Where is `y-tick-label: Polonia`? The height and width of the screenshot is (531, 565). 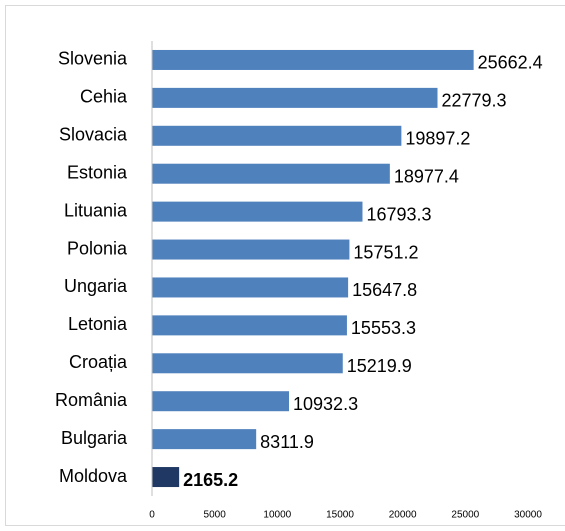 y-tick-label: Polonia is located at coordinates (97, 248).